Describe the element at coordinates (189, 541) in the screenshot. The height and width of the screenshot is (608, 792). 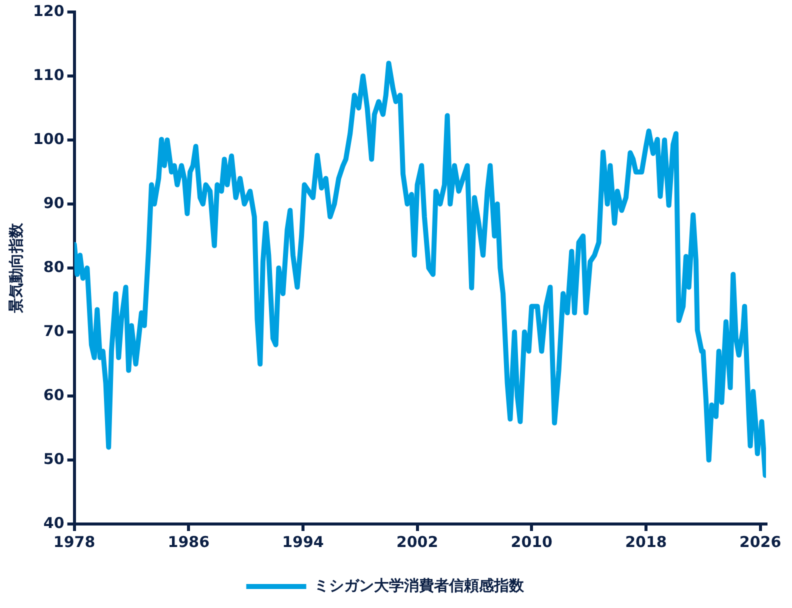
I see `x-tick-label: 1986` at that location.